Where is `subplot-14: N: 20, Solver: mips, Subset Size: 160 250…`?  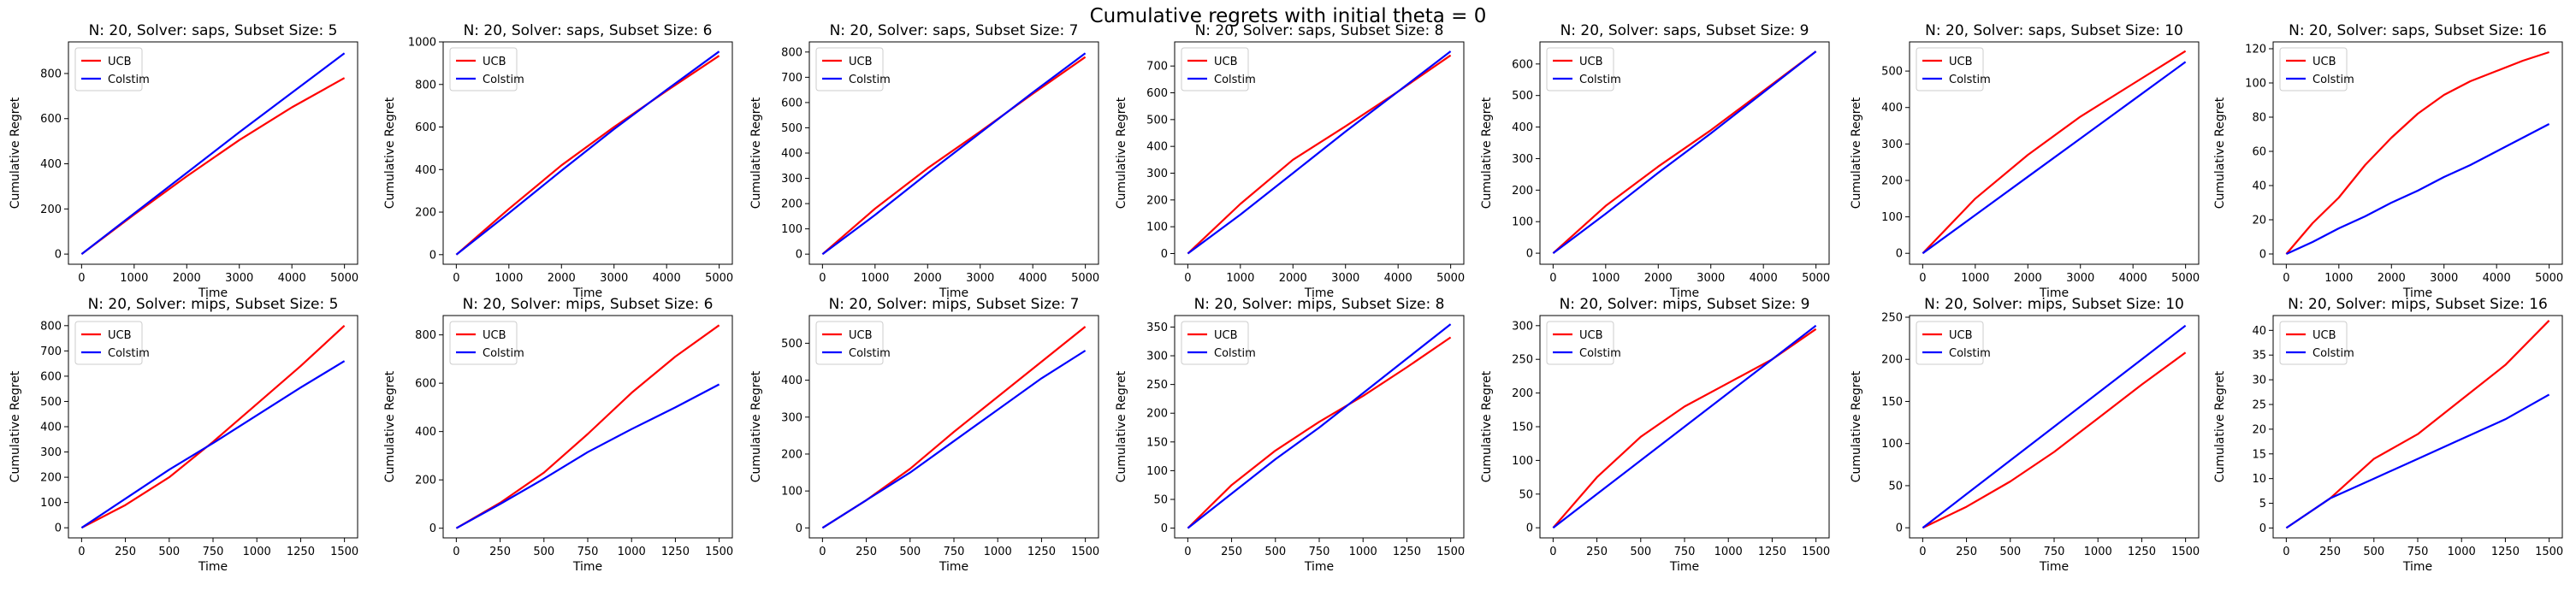
subplot-14: N: 20, Solver: mips, Subset Size: 160 250… is located at coordinates (2388, 435).